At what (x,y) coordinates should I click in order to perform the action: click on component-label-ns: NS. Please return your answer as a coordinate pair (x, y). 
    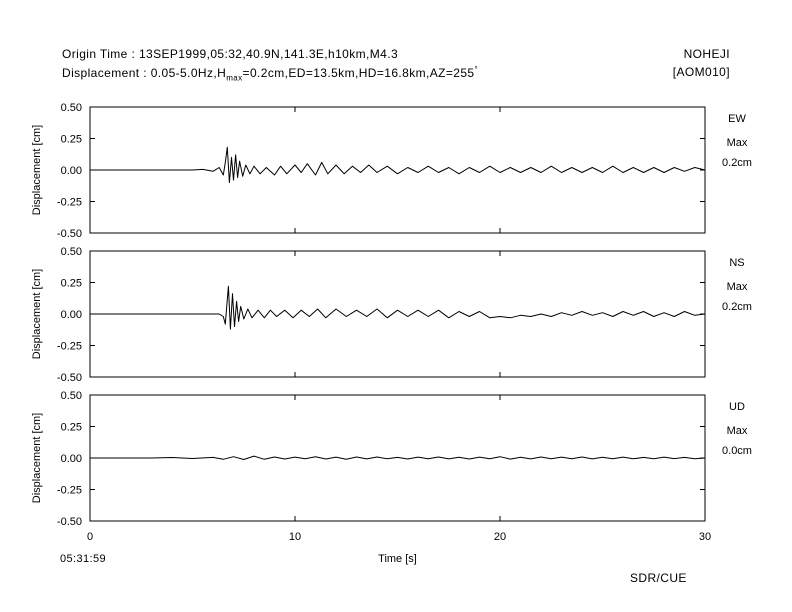
    Looking at the image, I should click on (736, 263).